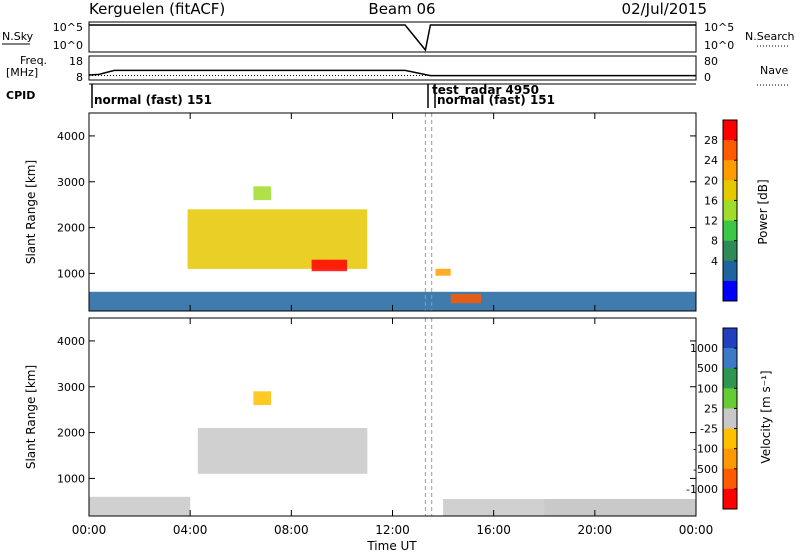  Describe the element at coordinates (711, 408) in the screenshot. I see `velocity-cbar-tick-label: 25` at that location.